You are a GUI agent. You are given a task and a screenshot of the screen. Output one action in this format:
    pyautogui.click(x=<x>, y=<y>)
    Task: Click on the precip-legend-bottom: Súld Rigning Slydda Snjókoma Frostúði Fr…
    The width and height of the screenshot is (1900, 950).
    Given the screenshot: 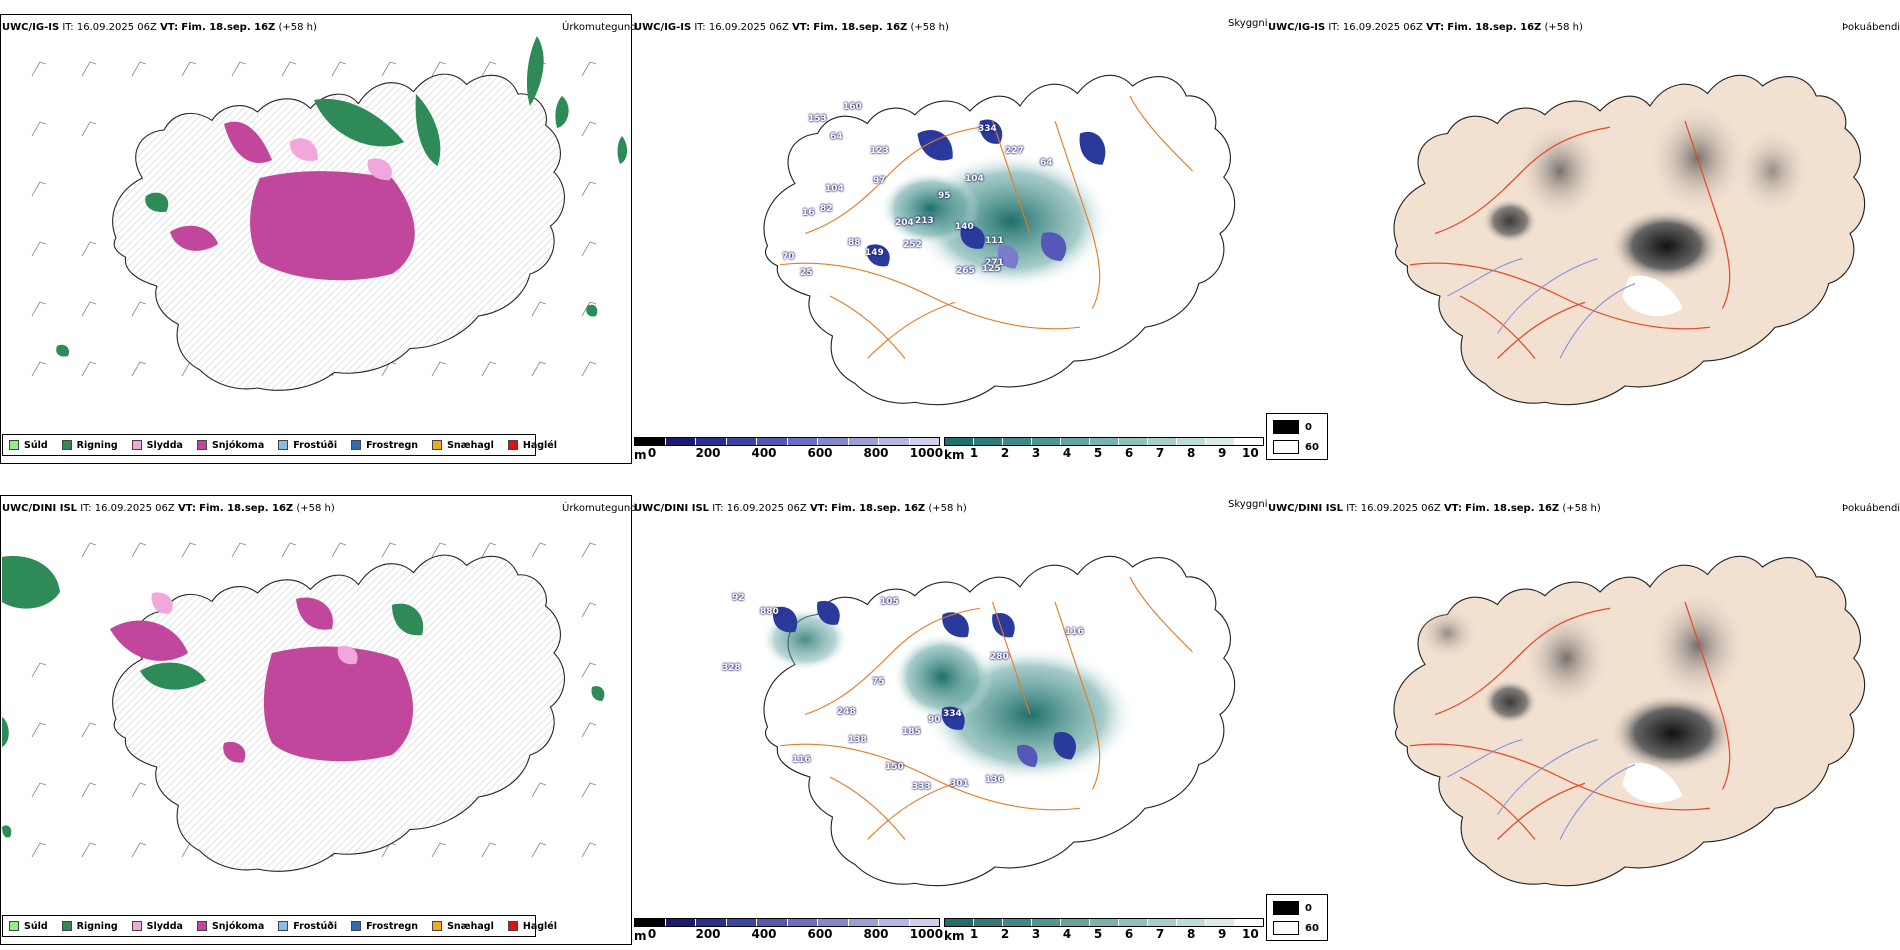 What is the action you would take?
    pyautogui.click(x=279, y=926)
    